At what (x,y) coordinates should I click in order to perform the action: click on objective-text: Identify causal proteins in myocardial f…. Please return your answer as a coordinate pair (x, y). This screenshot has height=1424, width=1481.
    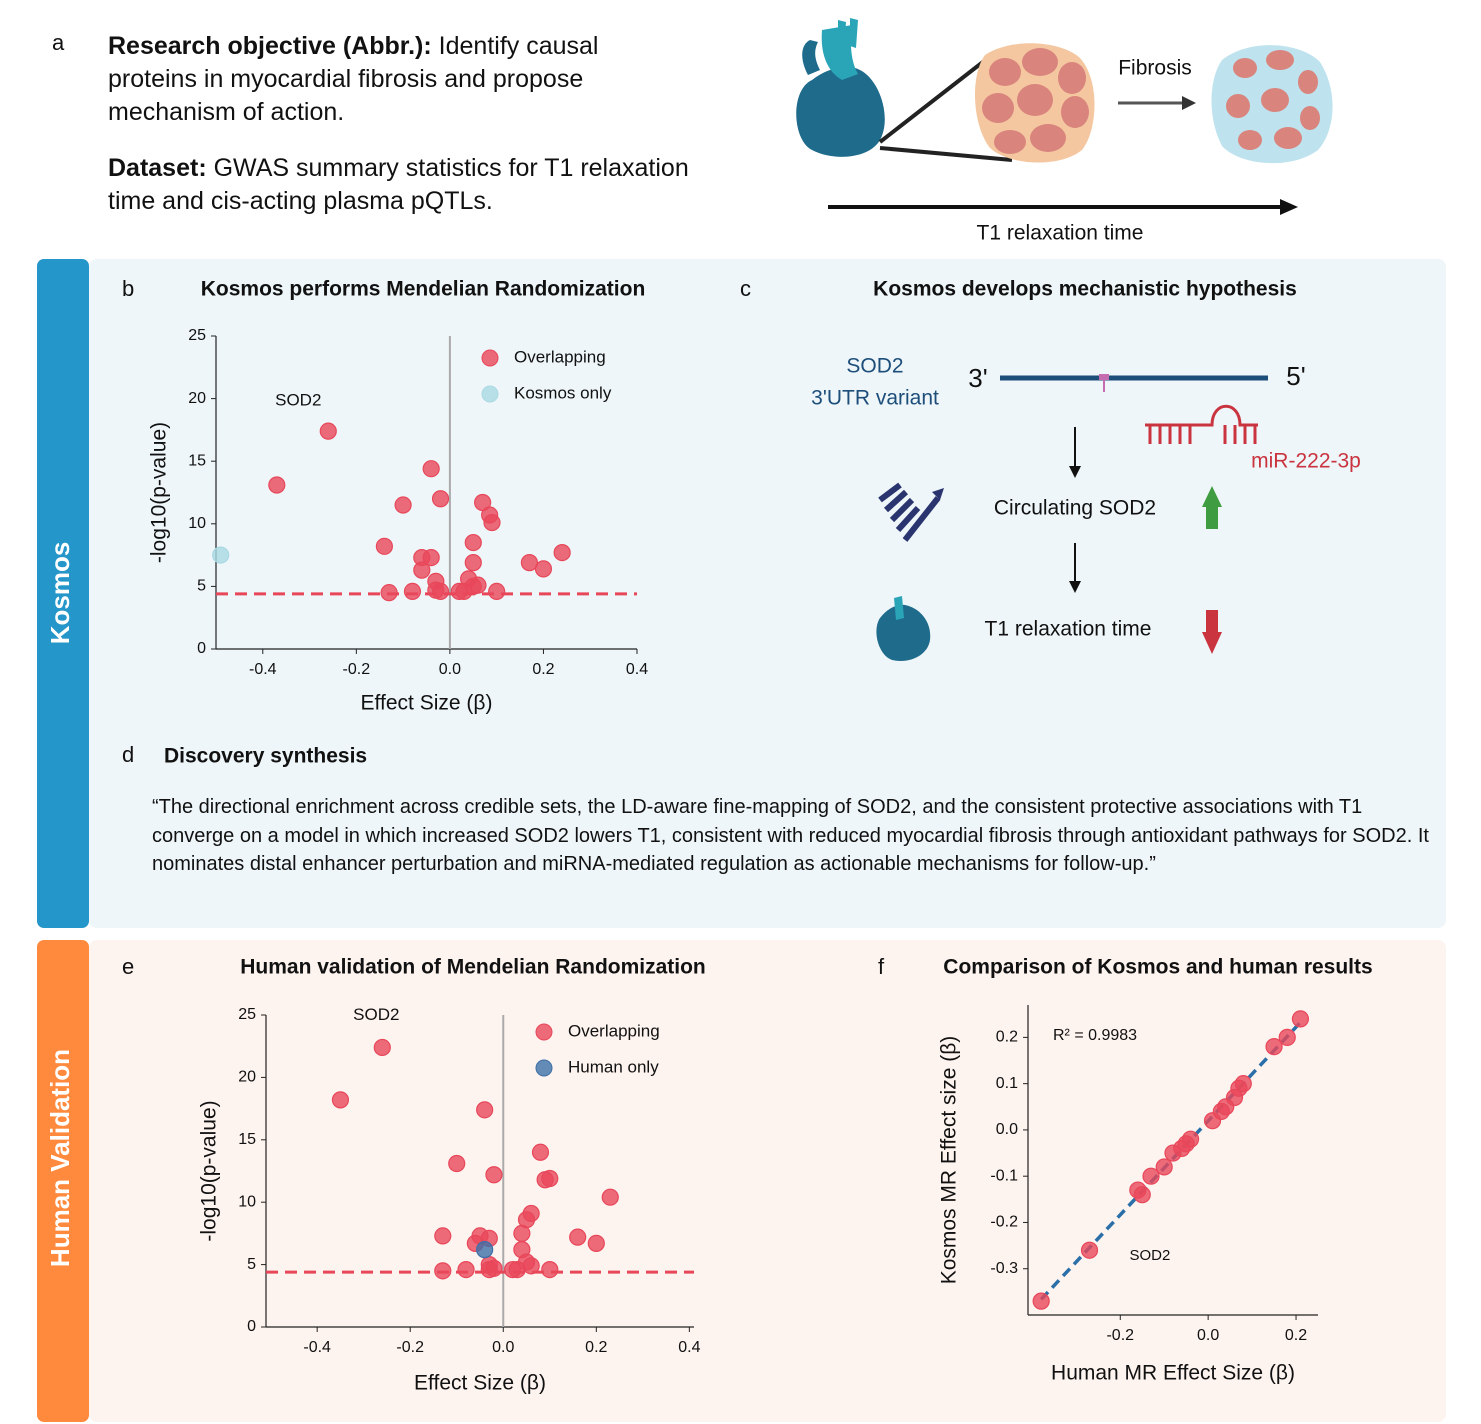
    Looking at the image, I should click on (353, 79).